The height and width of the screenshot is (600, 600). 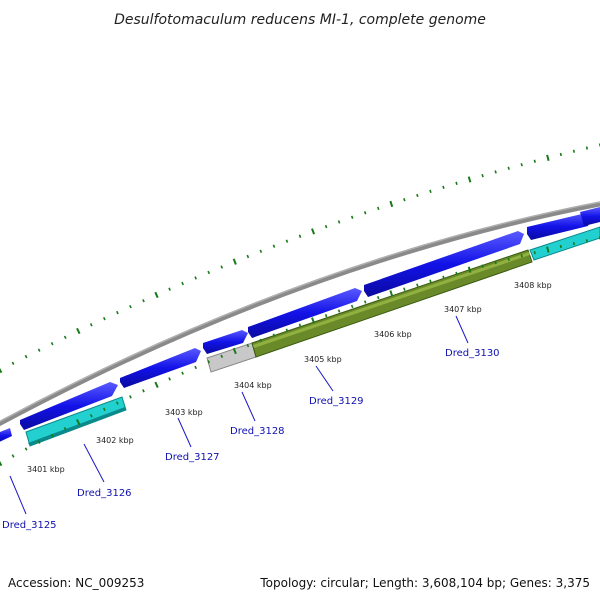 What do you see at coordinates (184, 412) in the screenshot?
I see `tick-label-3403: 3403 kbp` at bounding box center [184, 412].